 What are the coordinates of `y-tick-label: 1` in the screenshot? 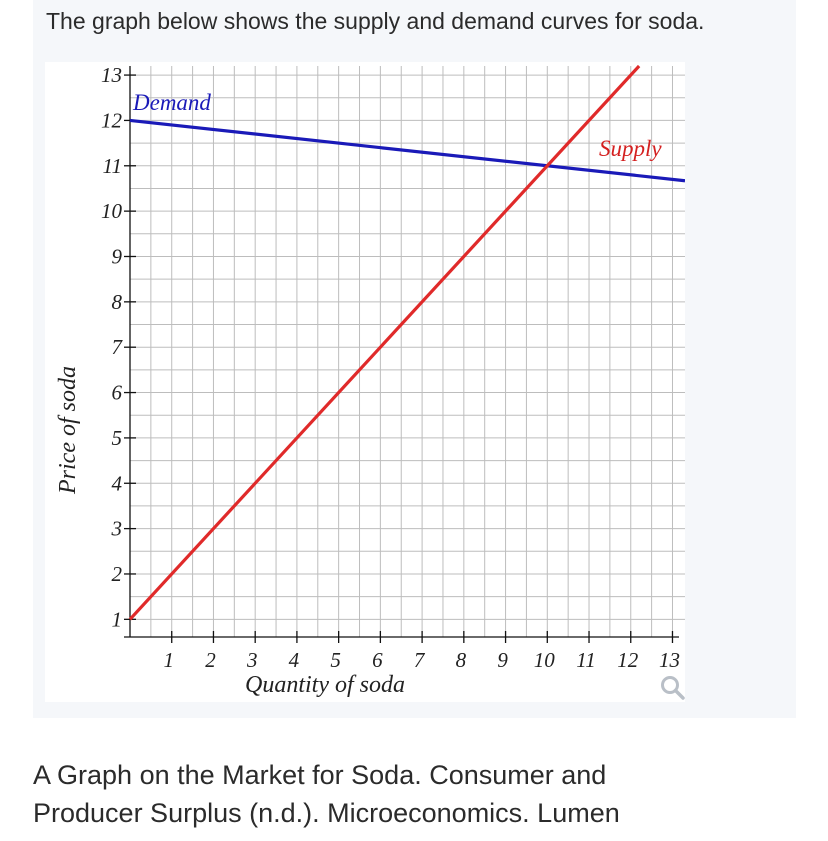 It's located at (117, 619).